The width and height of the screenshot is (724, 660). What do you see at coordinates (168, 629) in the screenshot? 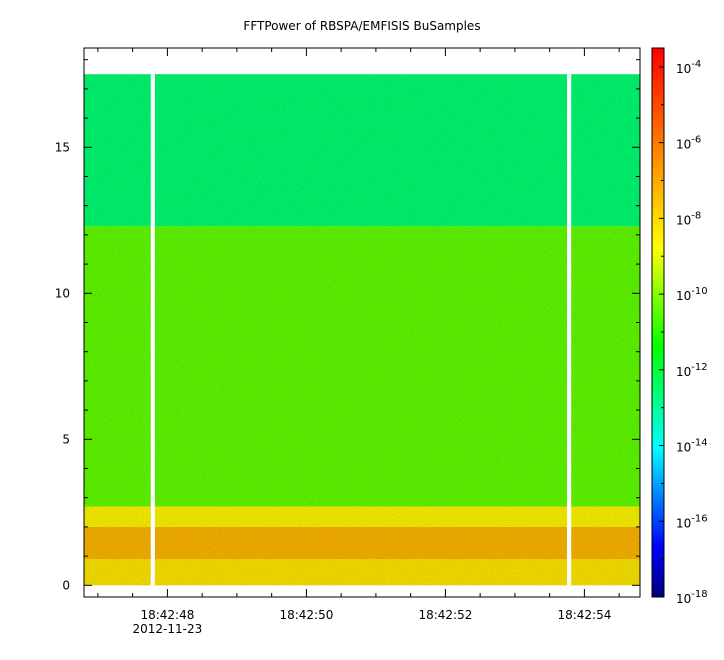
I see `x-date-label: 2012-11-23` at bounding box center [168, 629].